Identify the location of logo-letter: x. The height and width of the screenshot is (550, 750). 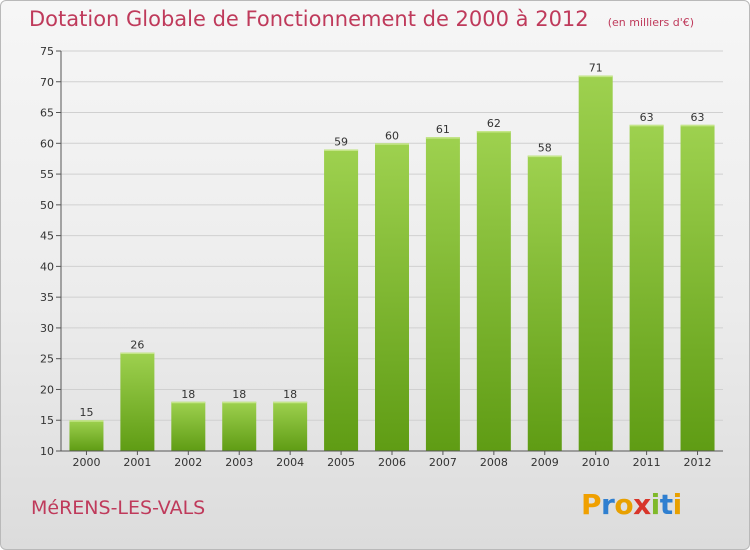
(642, 504).